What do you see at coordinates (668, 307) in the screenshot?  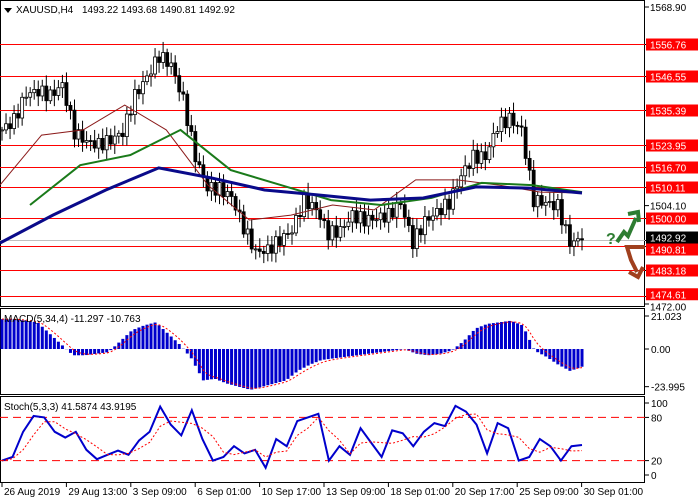 I see `price-axis-label: 1472.00` at bounding box center [668, 307].